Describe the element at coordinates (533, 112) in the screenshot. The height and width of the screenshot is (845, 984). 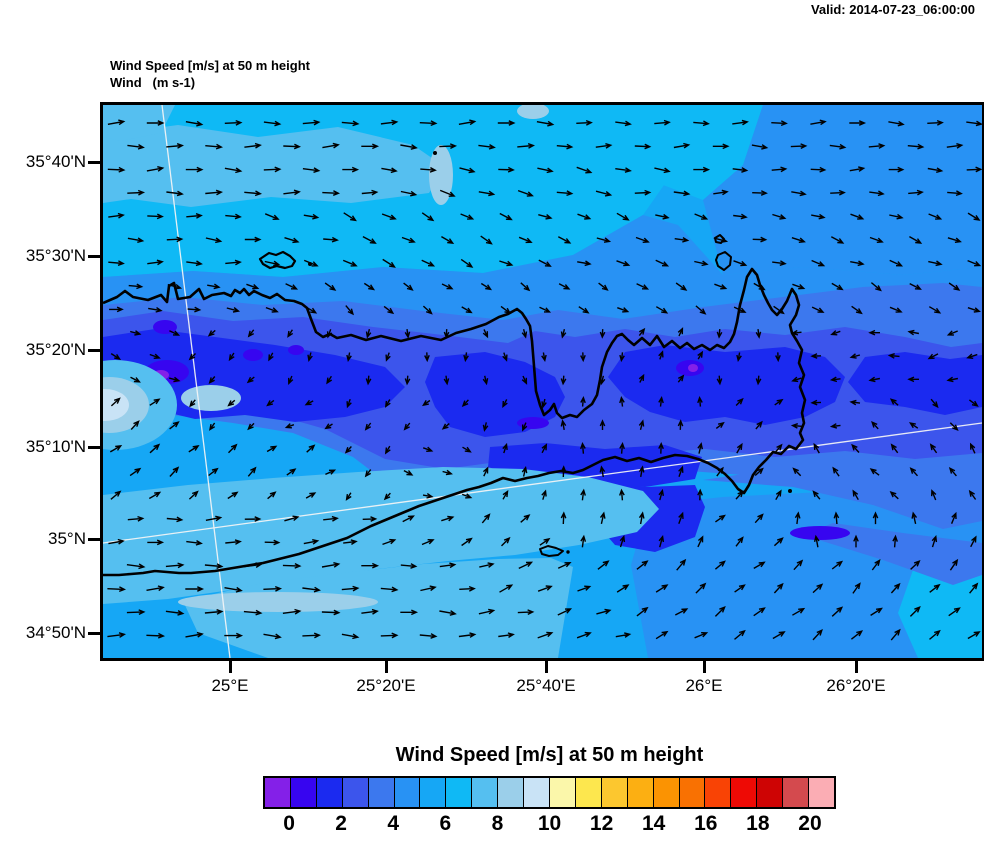
I see `contour-pale` at that location.